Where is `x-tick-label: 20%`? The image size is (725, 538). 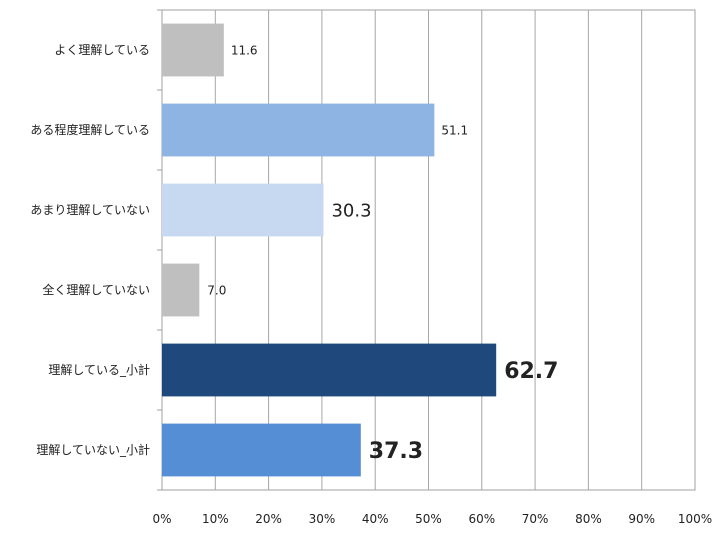
x-tick-label: 20% is located at coordinates (268, 519).